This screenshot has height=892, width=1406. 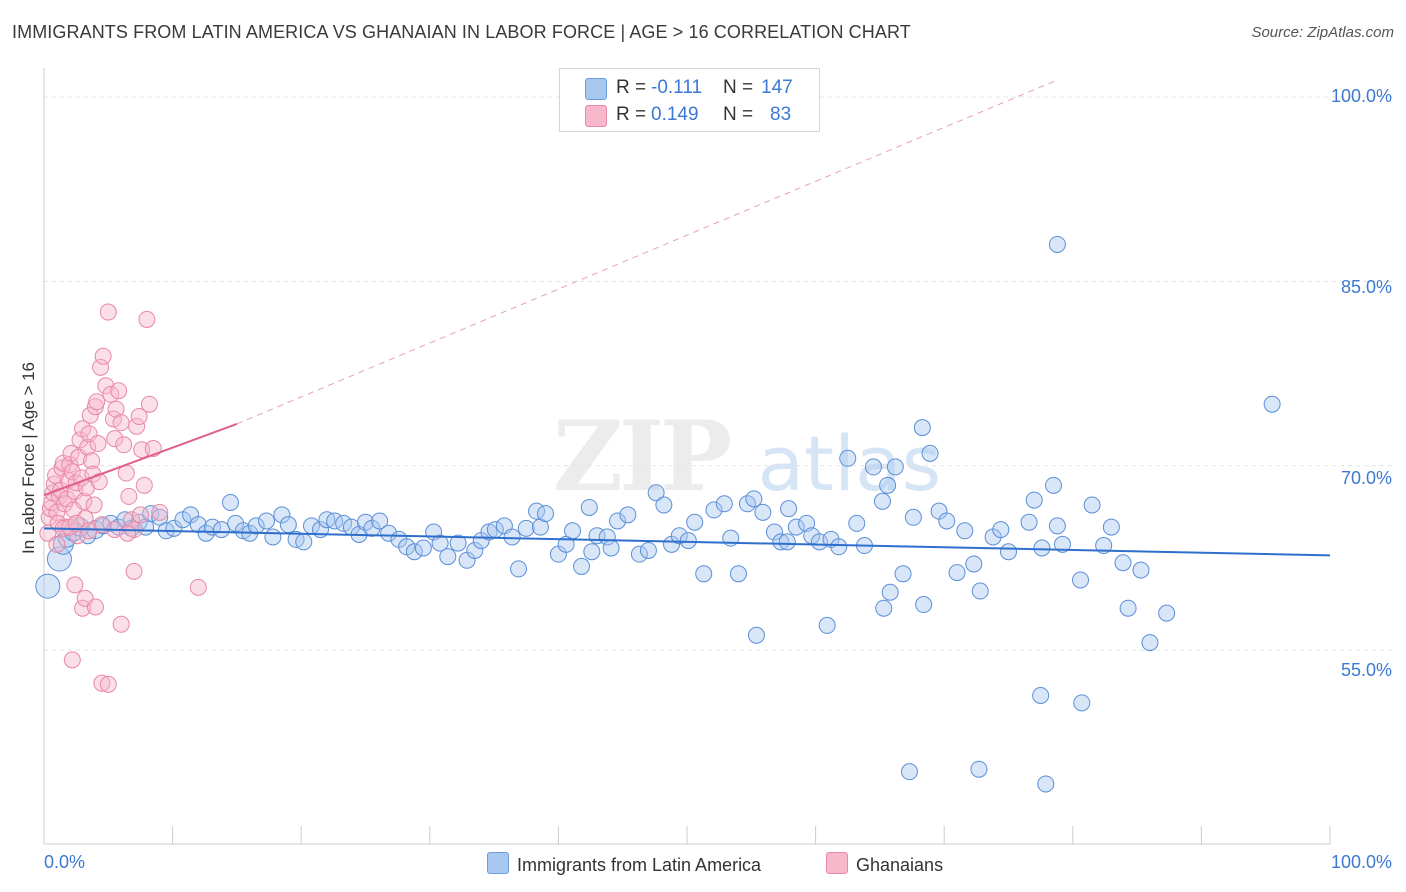 What do you see at coordinates (677, 87) in the screenshot?
I see `legend-r-value: -0.111` at bounding box center [677, 87].